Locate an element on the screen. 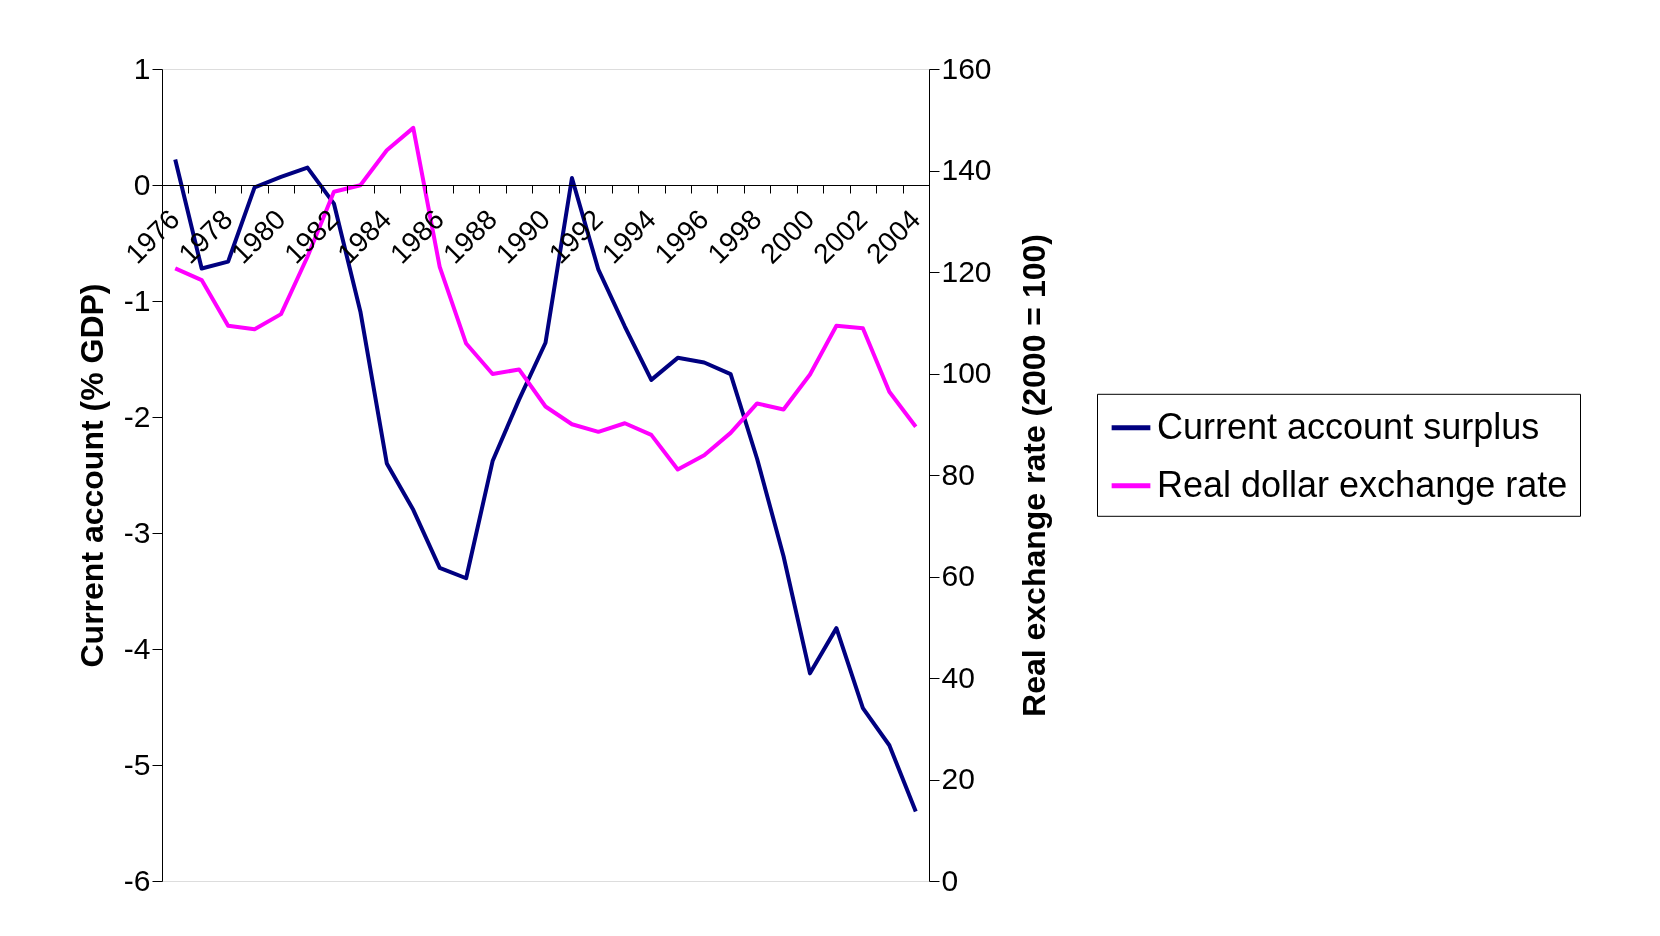 This screenshot has height=936, width=1660. y2-tick-label: 0 is located at coordinates (950, 880).